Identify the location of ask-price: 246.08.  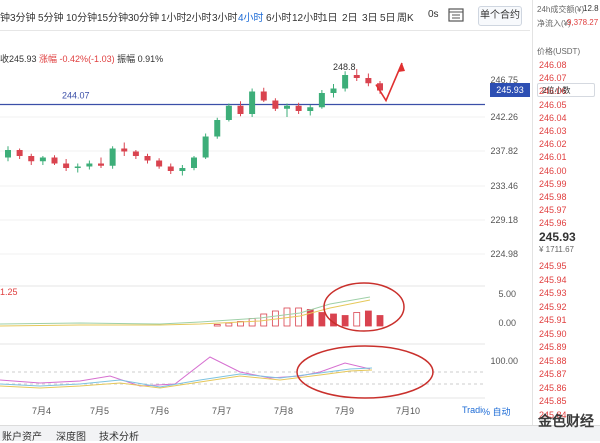
(553, 65).